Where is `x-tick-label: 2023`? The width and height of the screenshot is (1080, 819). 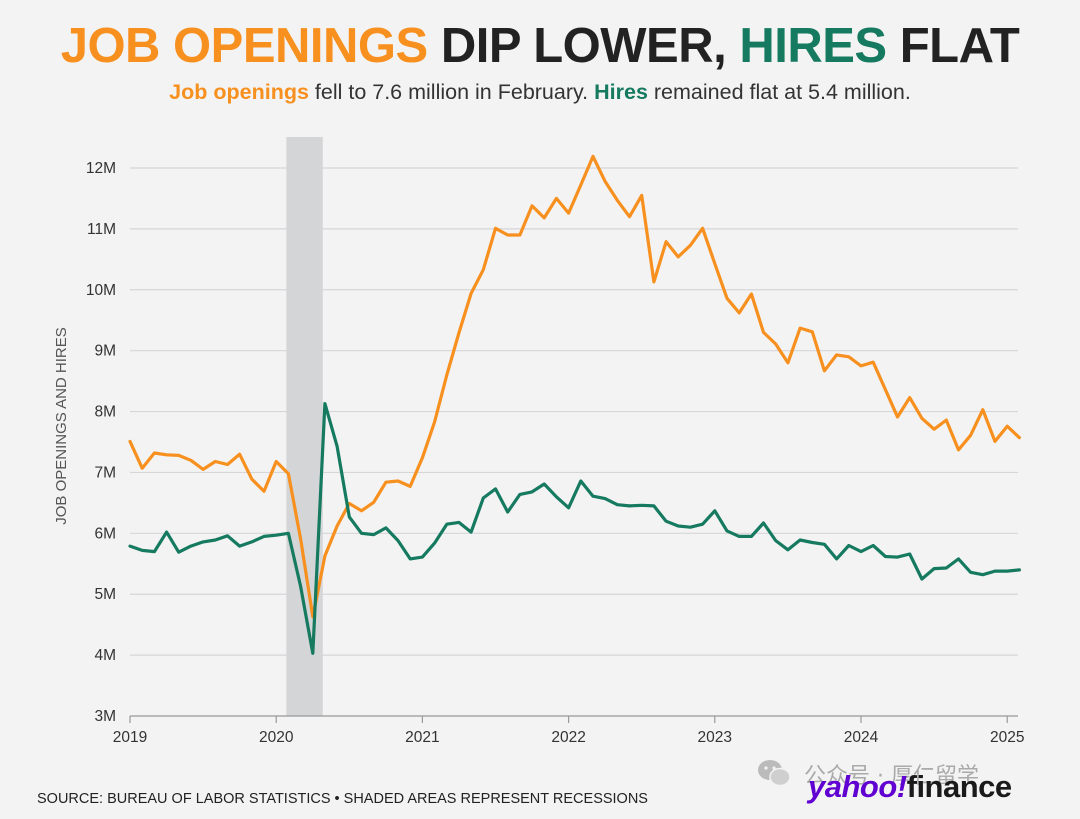 x-tick-label: 2023 is located at coordinates (715, 737).